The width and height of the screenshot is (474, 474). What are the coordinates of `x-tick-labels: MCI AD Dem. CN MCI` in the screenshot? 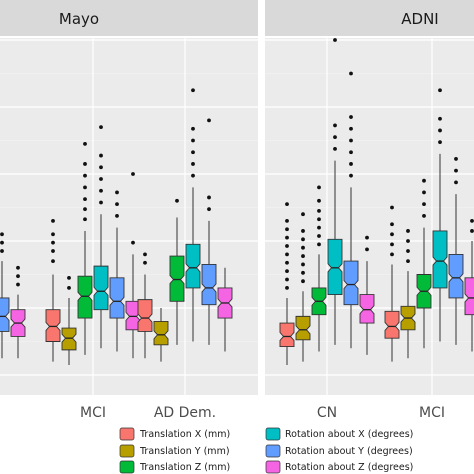 It's located at (262, 413).